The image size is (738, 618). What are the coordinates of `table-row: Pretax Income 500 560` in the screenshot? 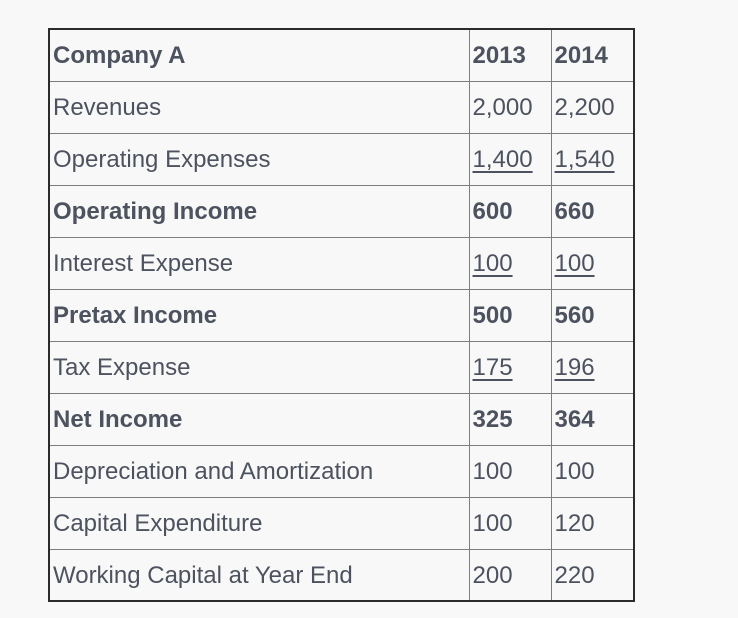 It's located at (341, 315).